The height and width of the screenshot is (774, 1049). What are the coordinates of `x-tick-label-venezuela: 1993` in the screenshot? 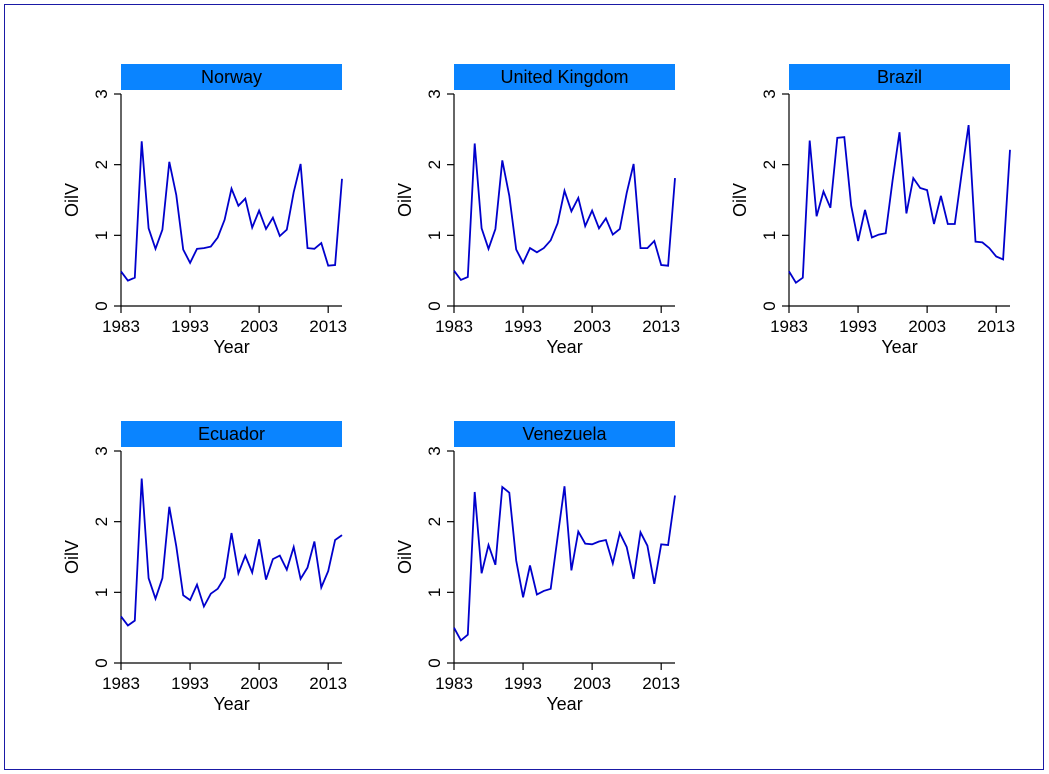 It's located at (523, 683).